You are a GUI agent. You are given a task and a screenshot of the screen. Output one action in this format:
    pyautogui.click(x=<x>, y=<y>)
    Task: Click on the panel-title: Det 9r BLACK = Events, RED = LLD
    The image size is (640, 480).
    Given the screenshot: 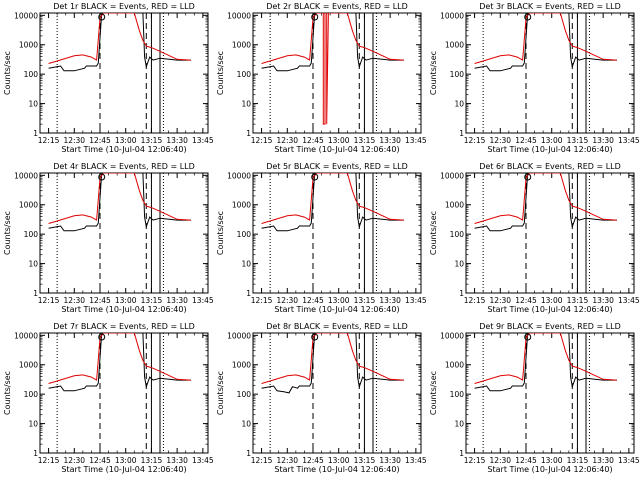 What is the action you would take?
    pyautogui.click(x=550, y=326)
    